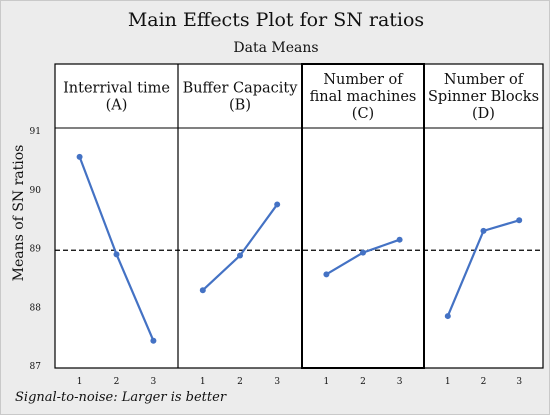 The width and height of the screenshot is (550, 416). Describe the element at coordinates (483, 114) in the screenshot. I see `panel-title-line: (D)` at that location.